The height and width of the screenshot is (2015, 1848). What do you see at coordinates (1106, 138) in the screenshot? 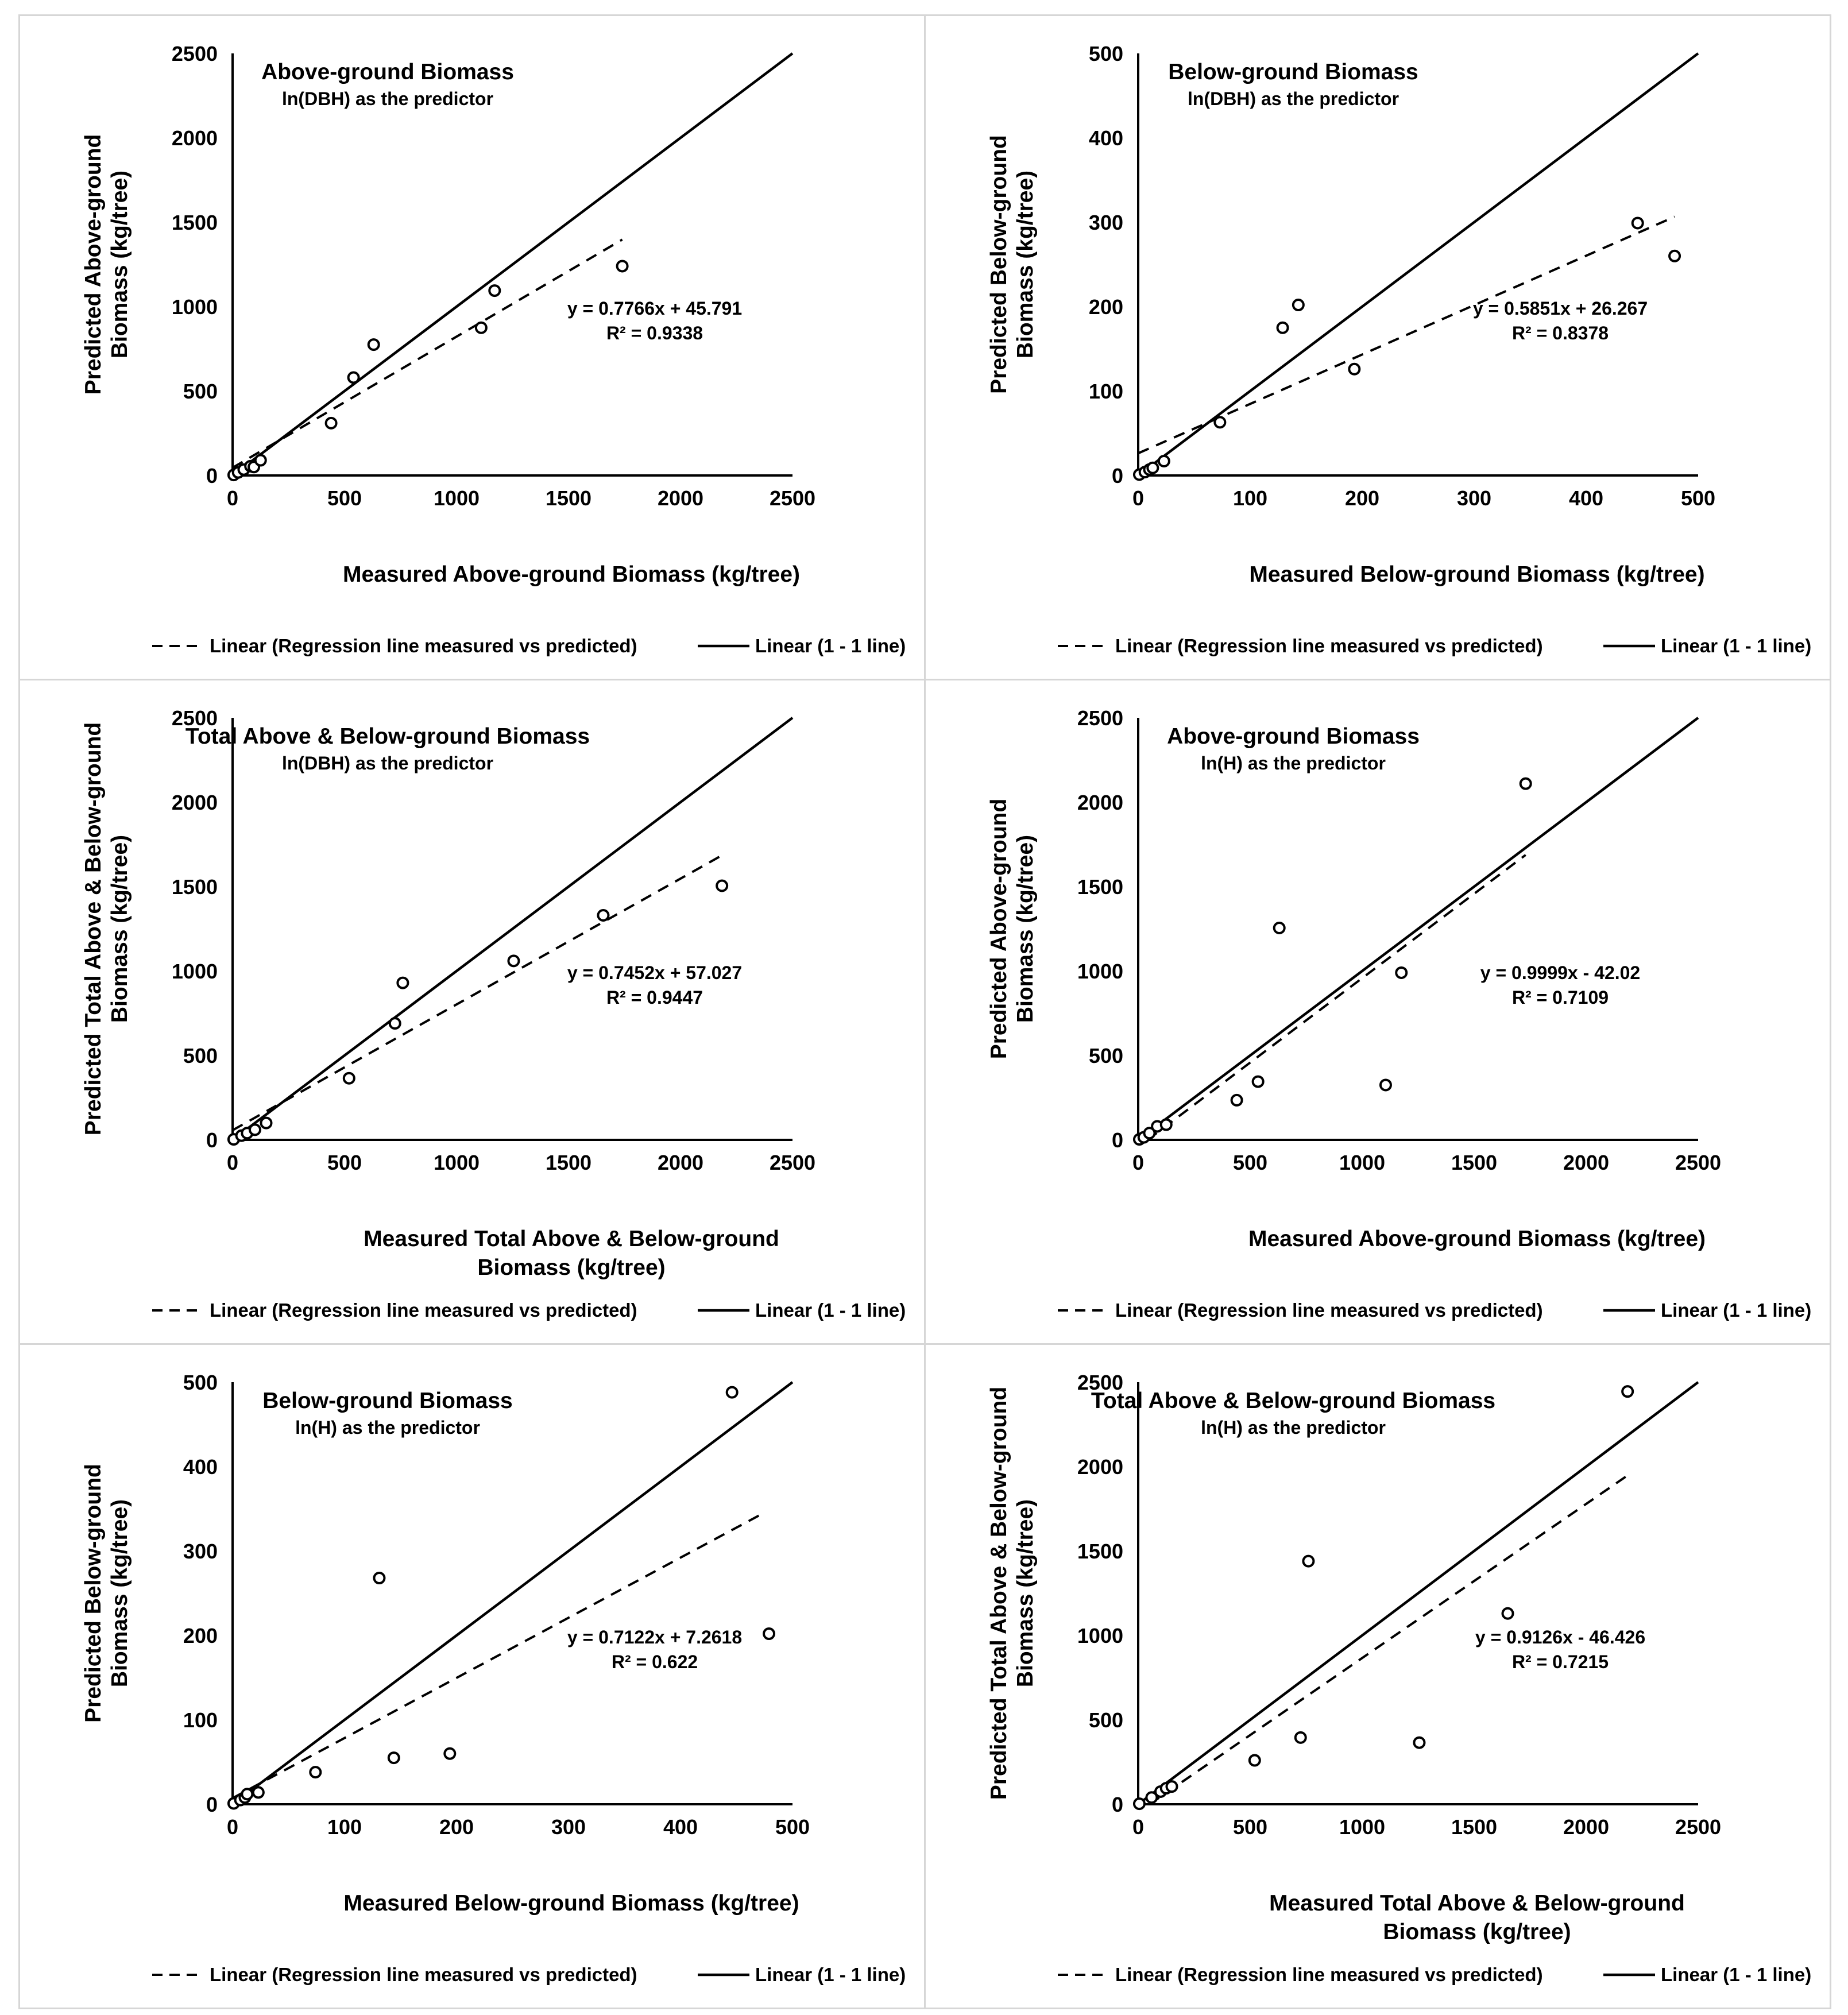
I see `y-tick-label: 400` at bounding box center [1106, 138].